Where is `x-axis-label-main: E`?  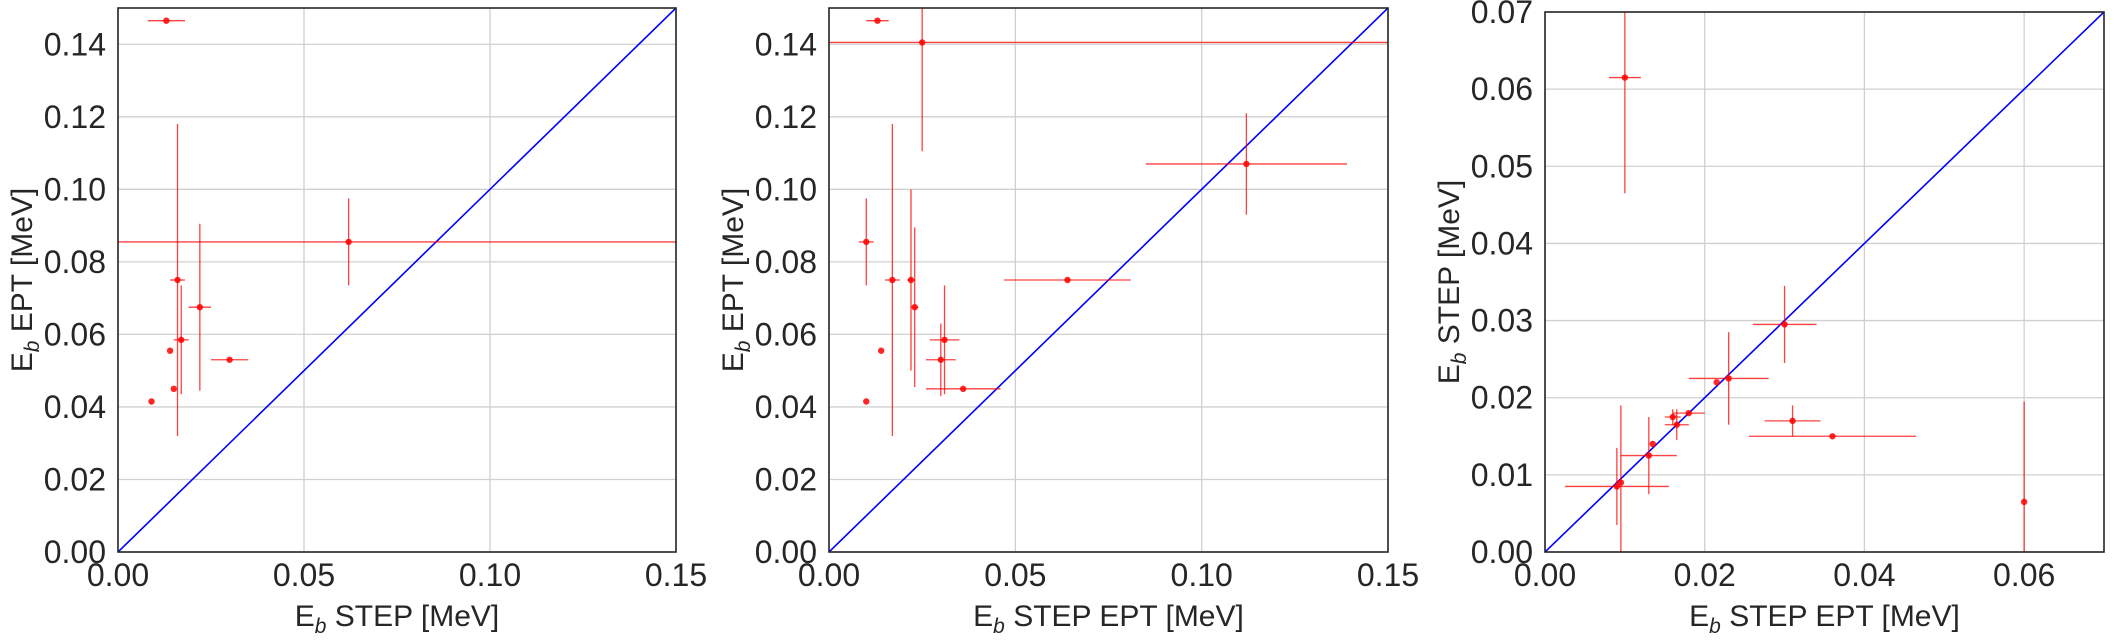 x-axis-label-main: E is located at coordinates (305, 616).